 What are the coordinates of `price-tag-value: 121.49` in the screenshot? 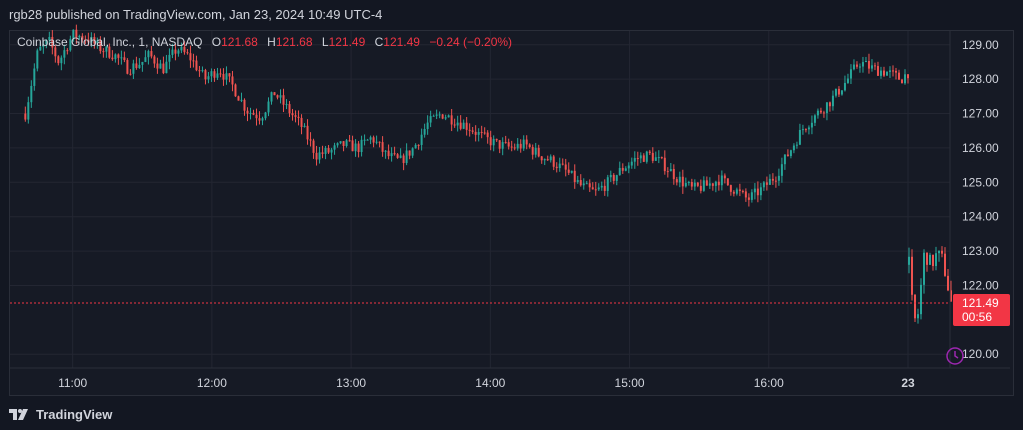 It's located at (980, 303).